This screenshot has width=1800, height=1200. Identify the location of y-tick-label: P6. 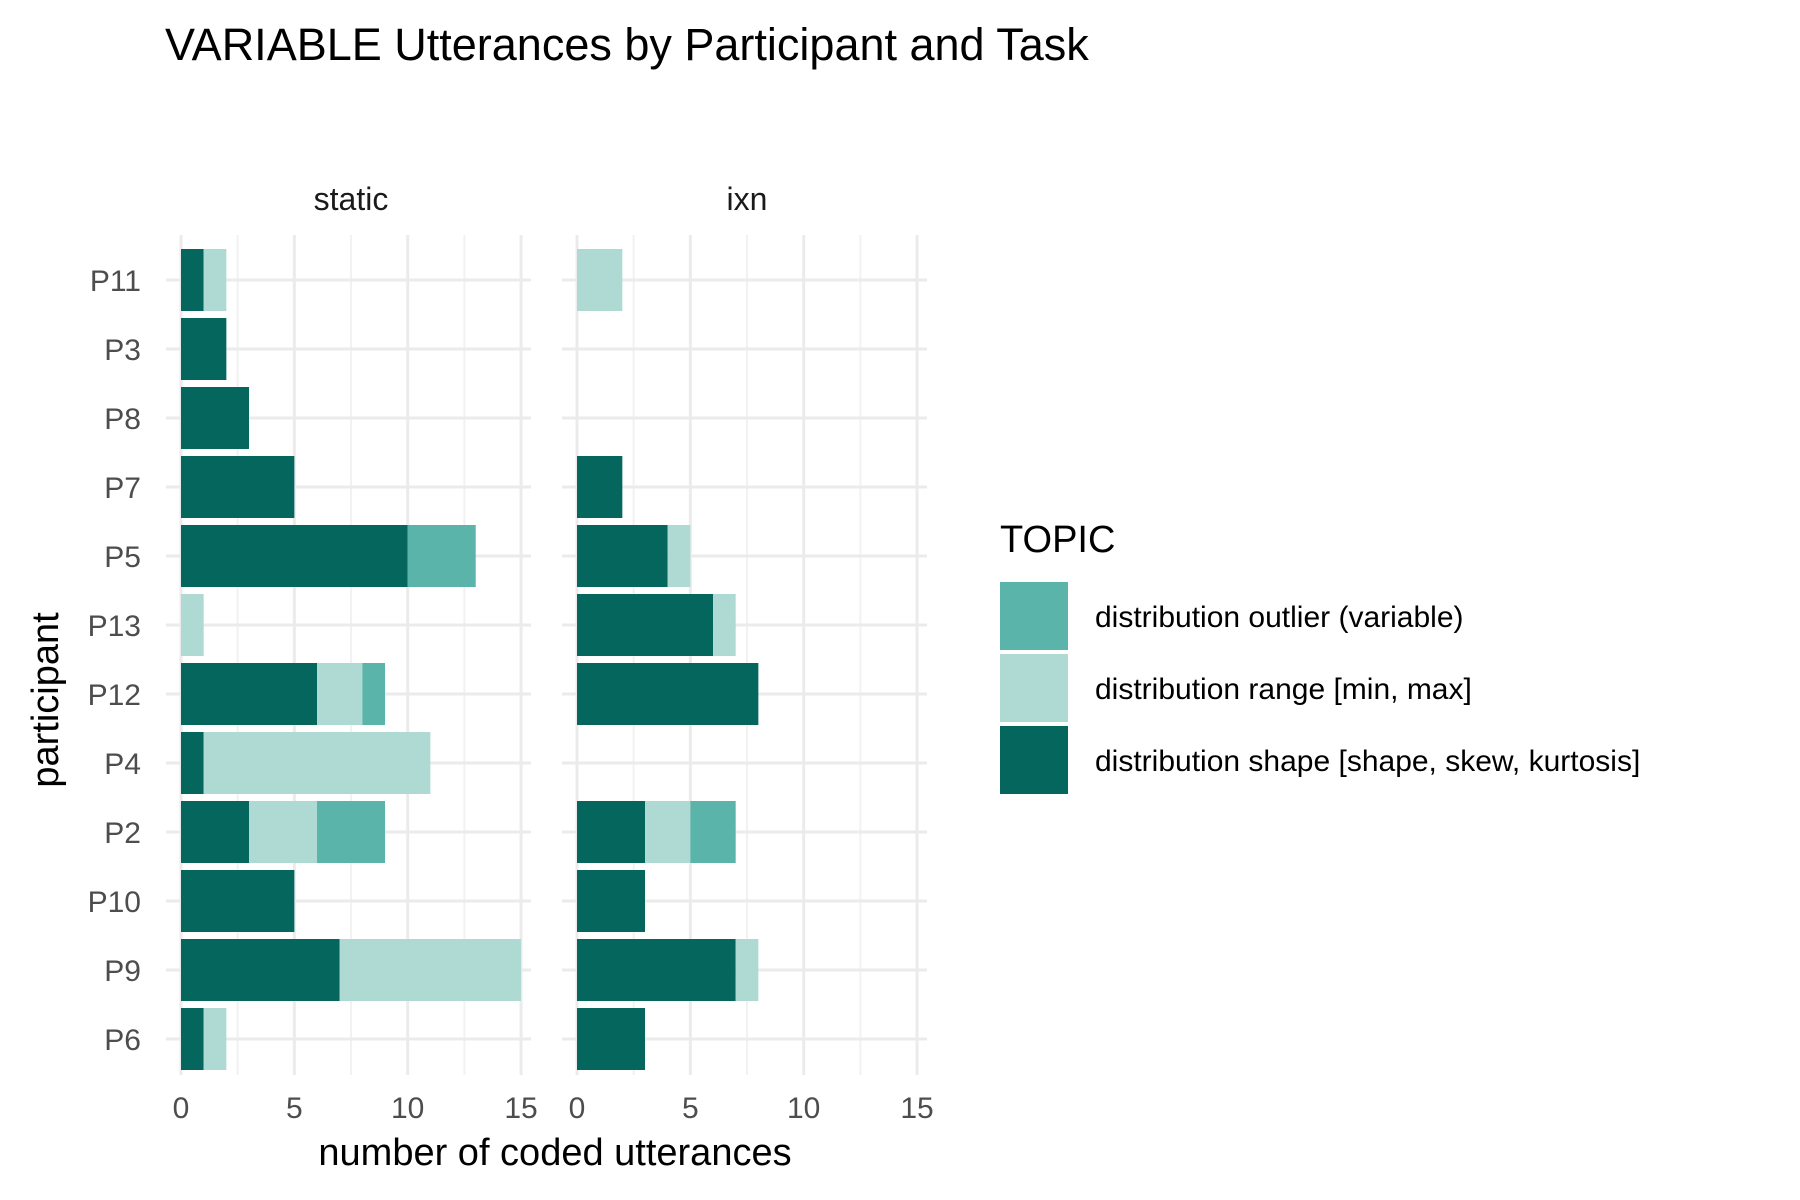
(122, 1040).